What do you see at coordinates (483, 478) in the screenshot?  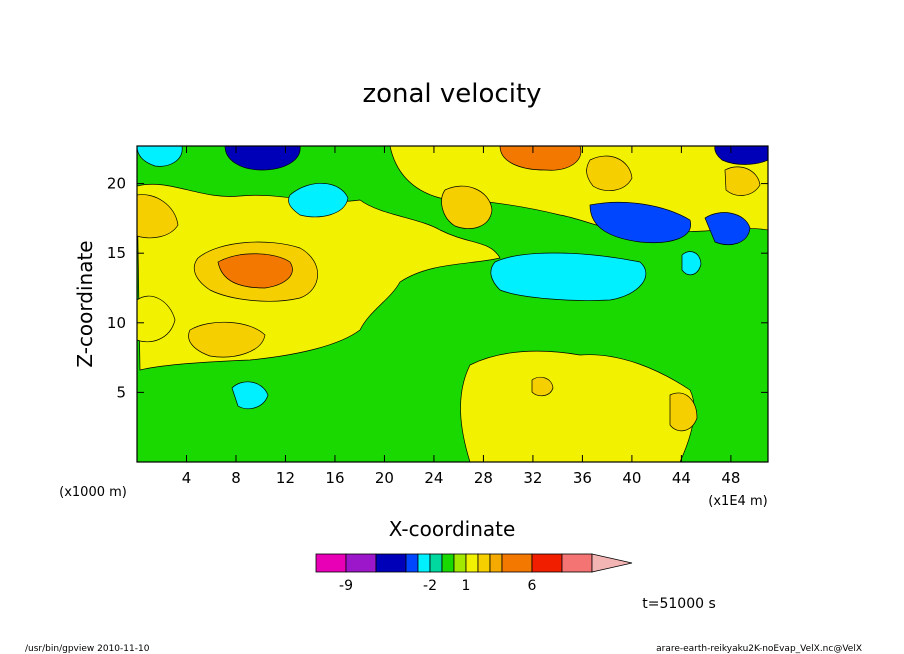 I see `x-tick-label: 28` at bounding box center [483, 478].